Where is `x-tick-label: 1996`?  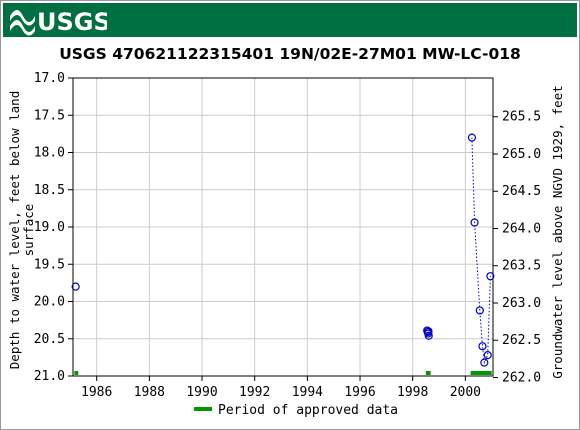
x-tick-label: 1996 is located at coordinates (359, 392).